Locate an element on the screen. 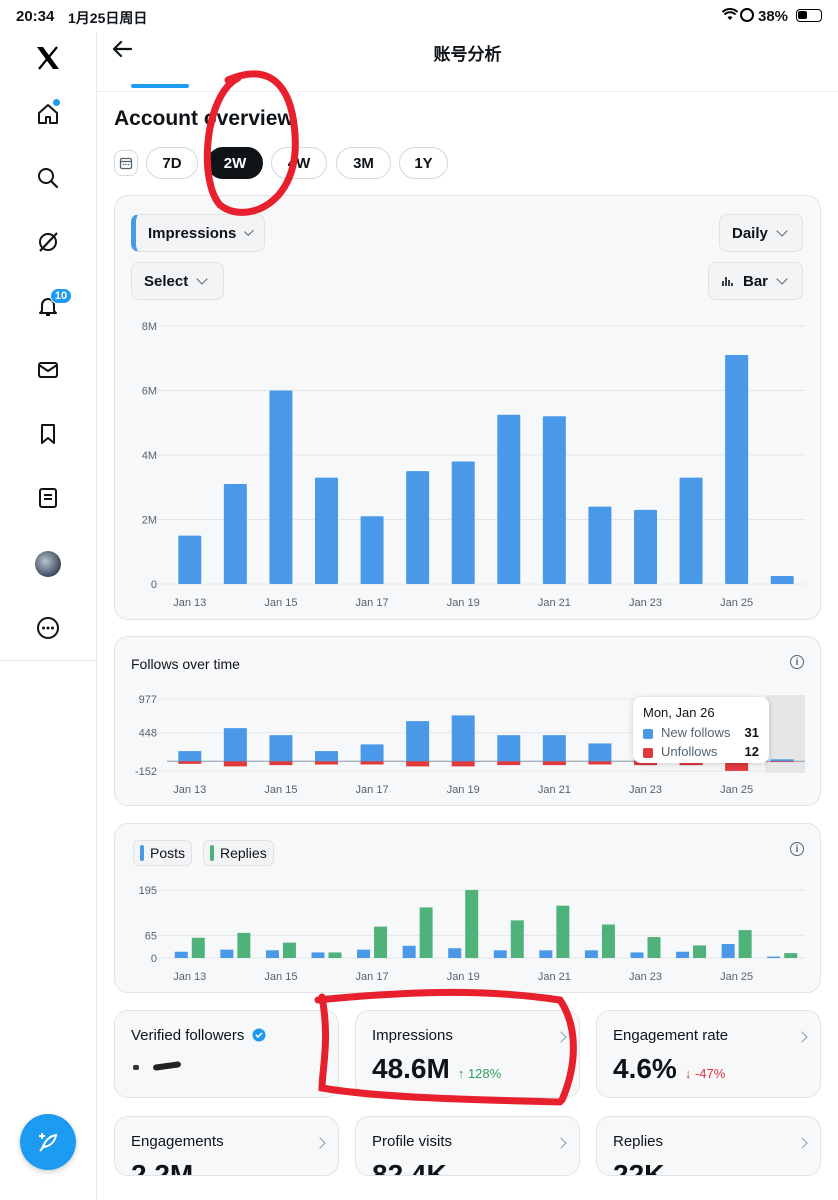  bookmarks-icon is located at coordinates (48, 434).